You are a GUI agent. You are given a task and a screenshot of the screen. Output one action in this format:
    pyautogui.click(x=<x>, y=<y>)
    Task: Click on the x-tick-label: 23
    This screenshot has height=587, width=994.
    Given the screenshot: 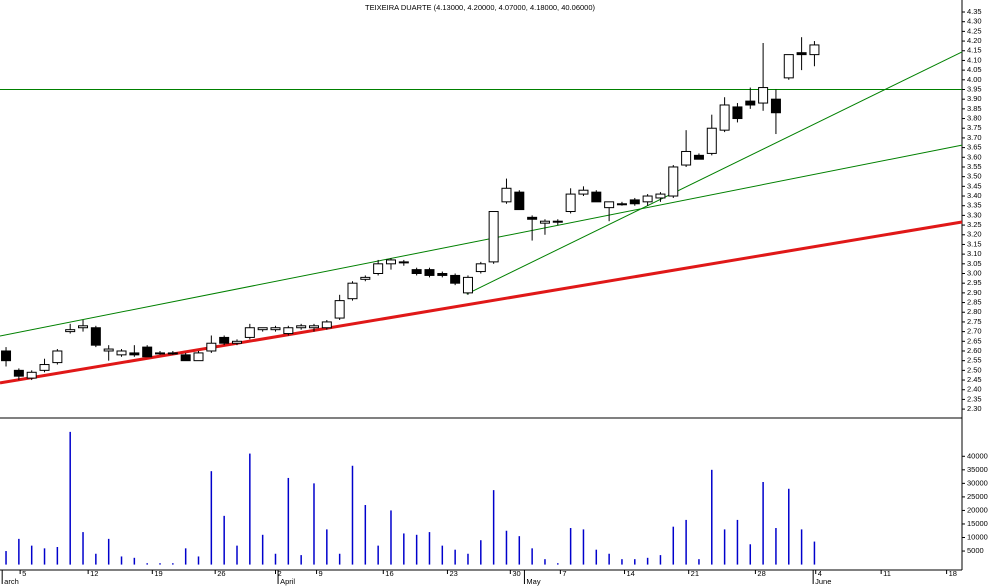 What is the action you would take?
    pyautogui.click(x=453, y=573)
    